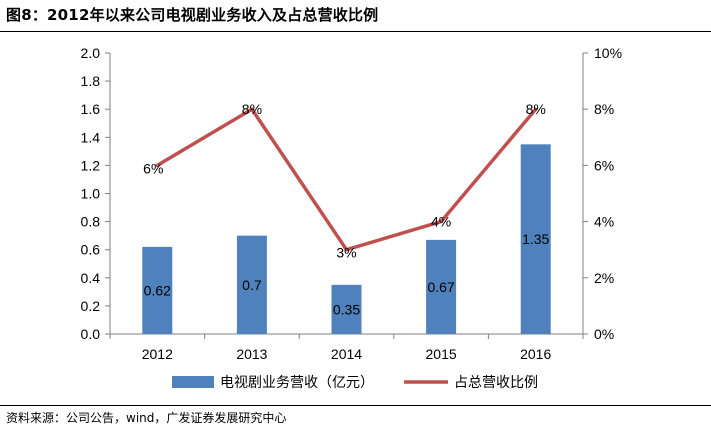 The image size is (711, 430). I want to click on x-tick-label: 2013, so click(251, 354).